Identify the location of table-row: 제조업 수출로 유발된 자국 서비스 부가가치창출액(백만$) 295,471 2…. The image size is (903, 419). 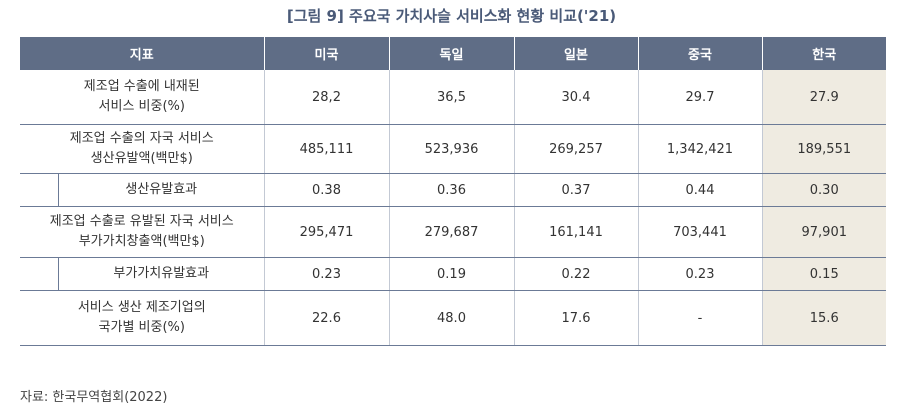
(453, 232).